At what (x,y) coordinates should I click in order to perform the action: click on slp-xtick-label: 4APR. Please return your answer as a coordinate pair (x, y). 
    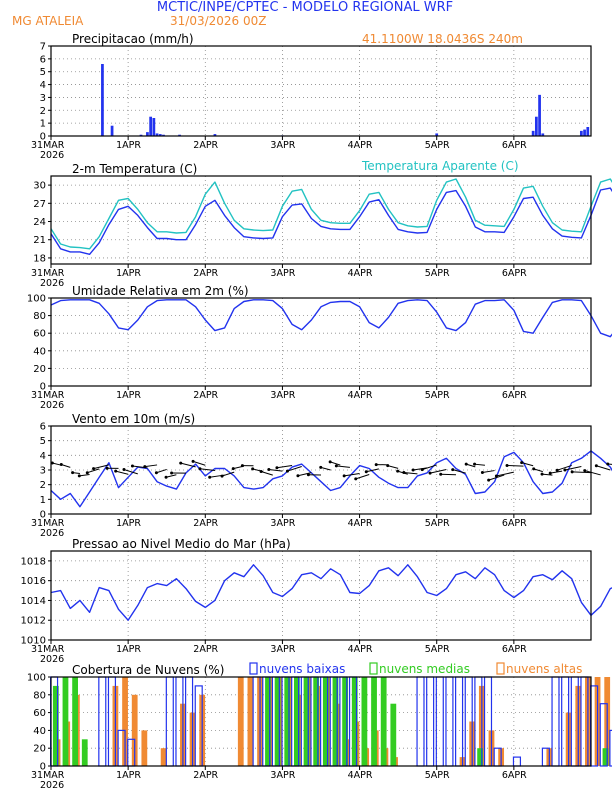
    Looking at the image, I should click on (360, 649).